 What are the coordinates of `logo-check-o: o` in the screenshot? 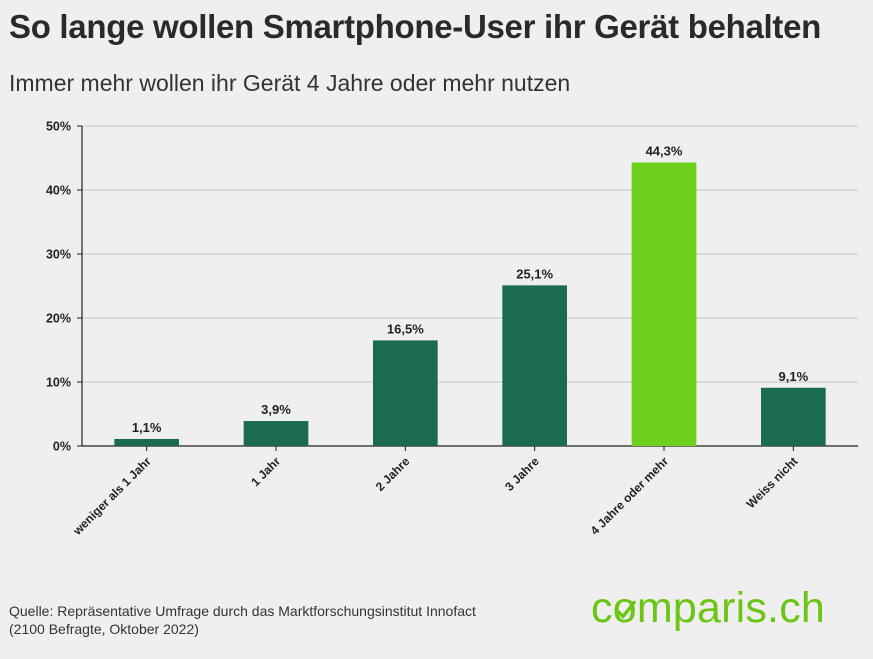 It's located at (624, 608).